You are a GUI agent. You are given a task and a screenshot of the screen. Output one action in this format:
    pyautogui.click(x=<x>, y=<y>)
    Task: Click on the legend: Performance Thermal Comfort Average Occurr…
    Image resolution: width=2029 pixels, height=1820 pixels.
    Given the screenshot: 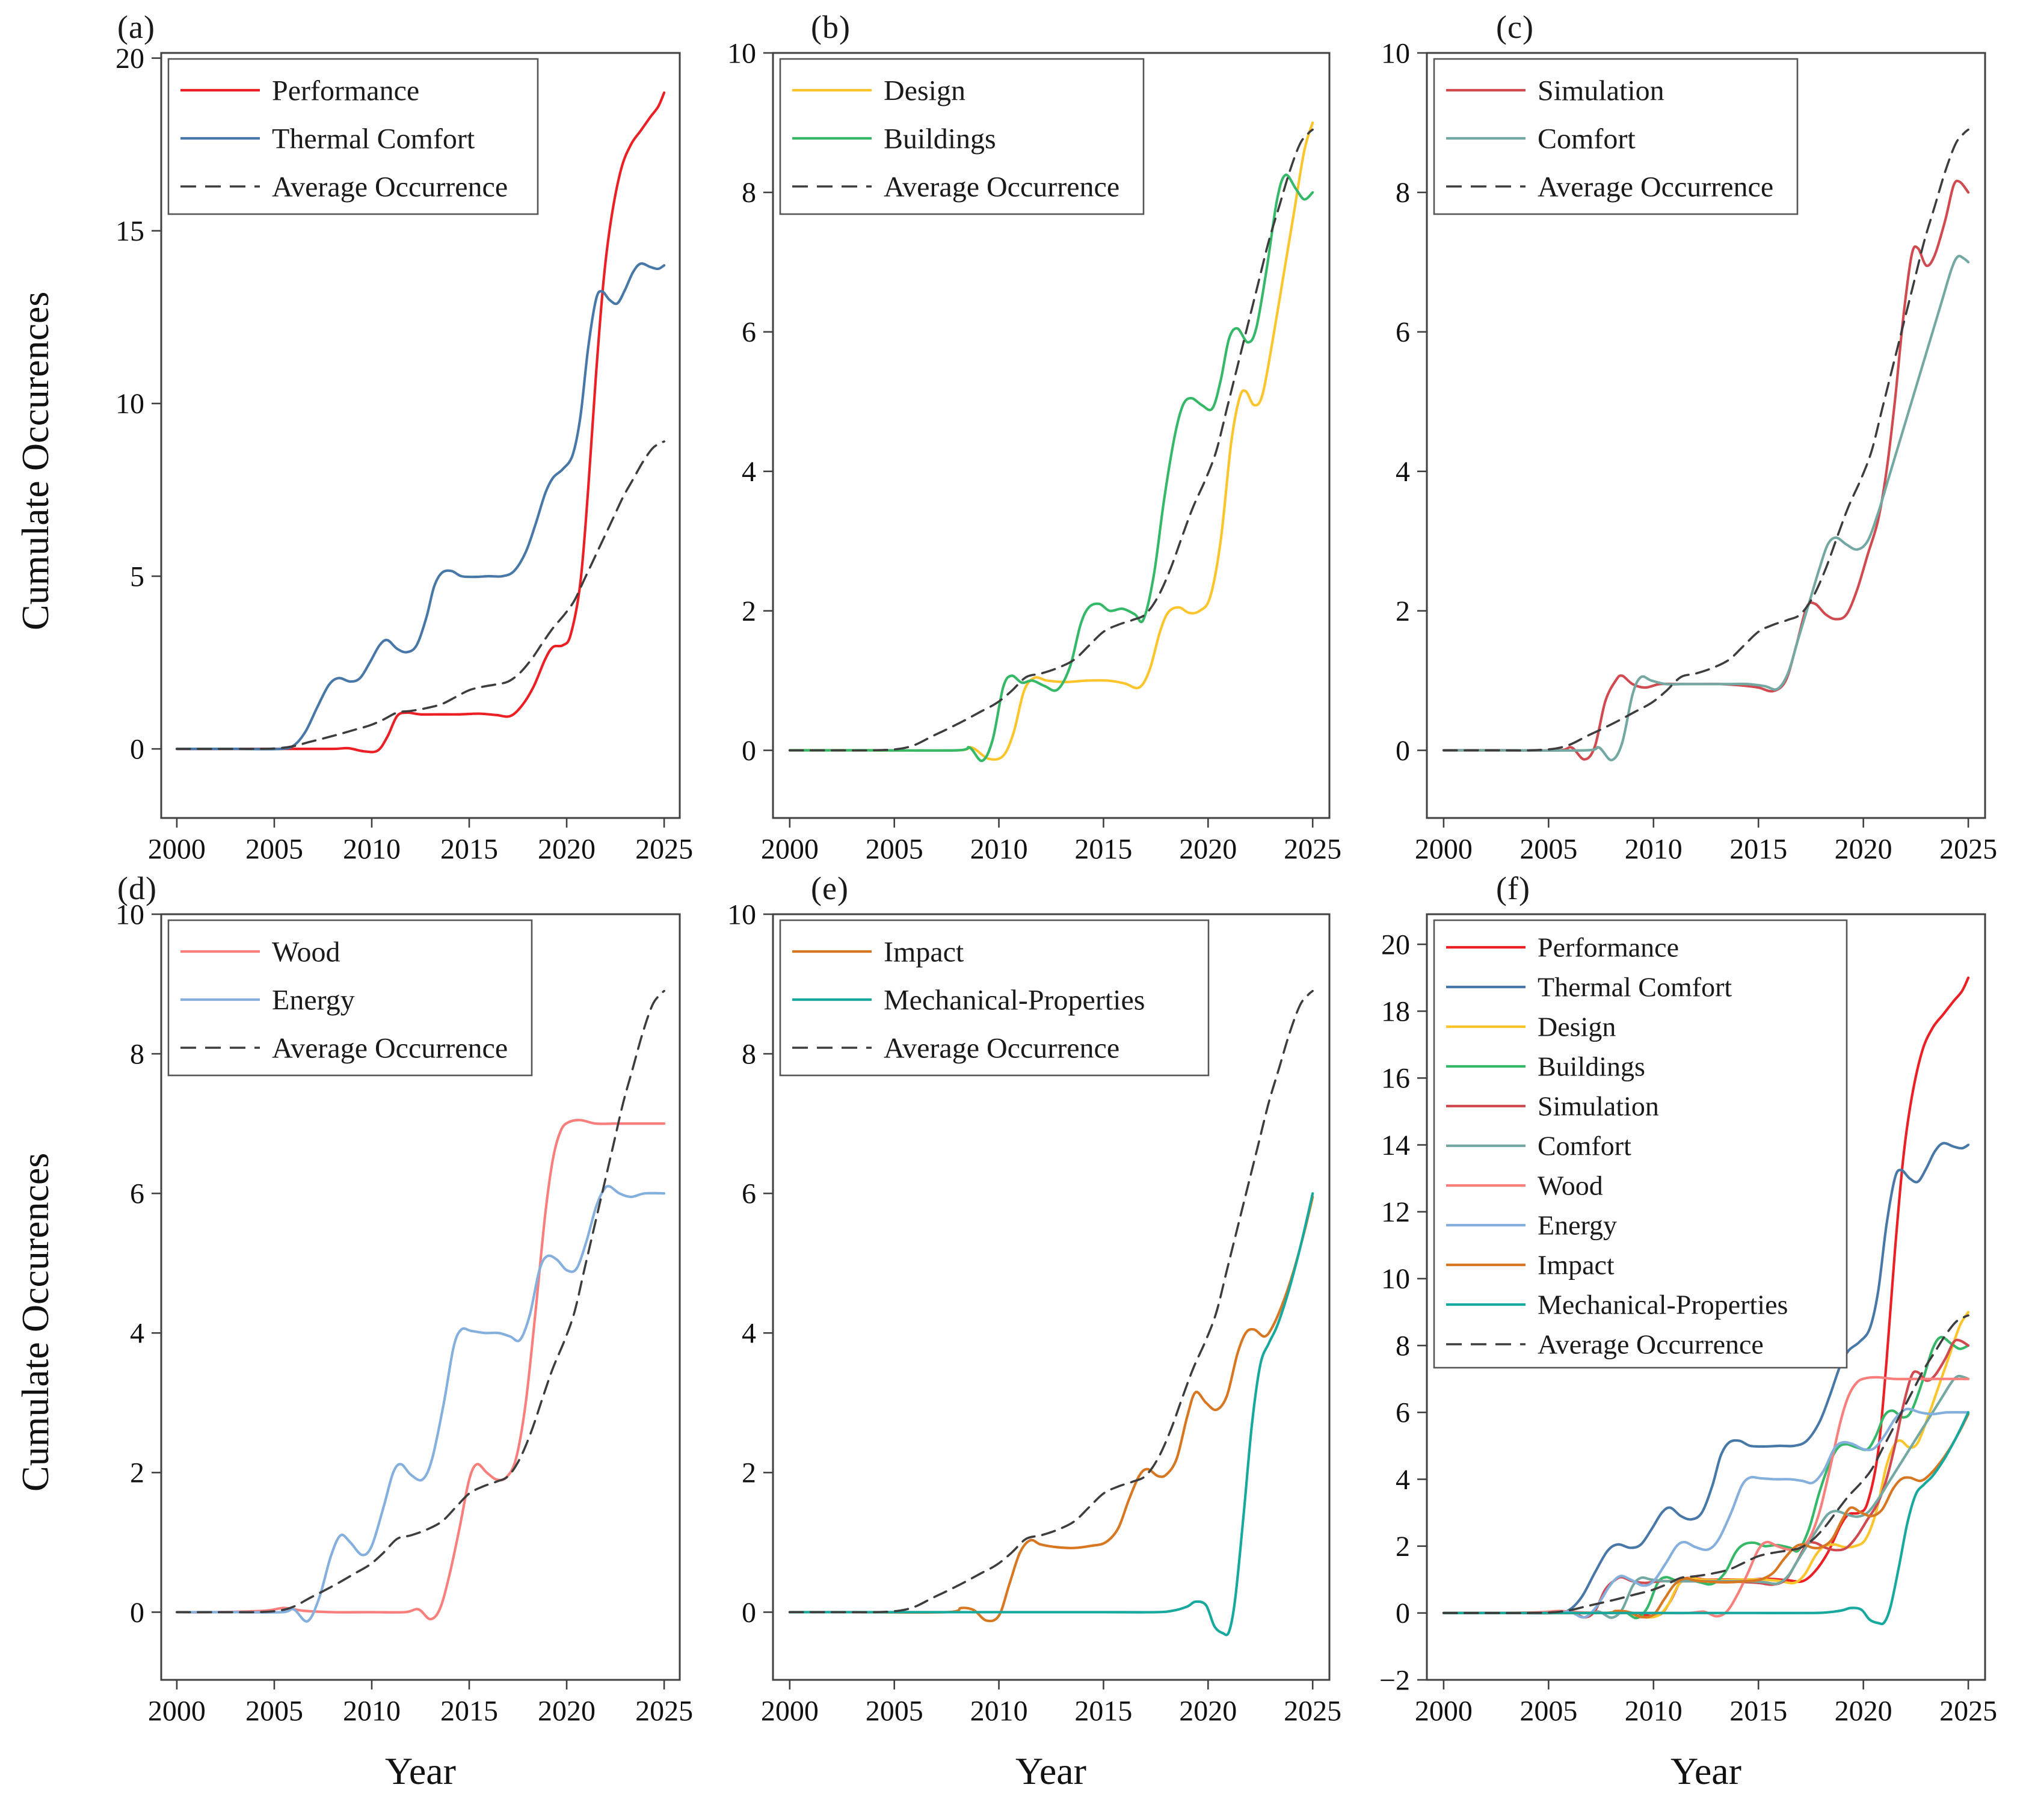 What is the action you would take?
    pyautogui.click(x=353, y=136)
    